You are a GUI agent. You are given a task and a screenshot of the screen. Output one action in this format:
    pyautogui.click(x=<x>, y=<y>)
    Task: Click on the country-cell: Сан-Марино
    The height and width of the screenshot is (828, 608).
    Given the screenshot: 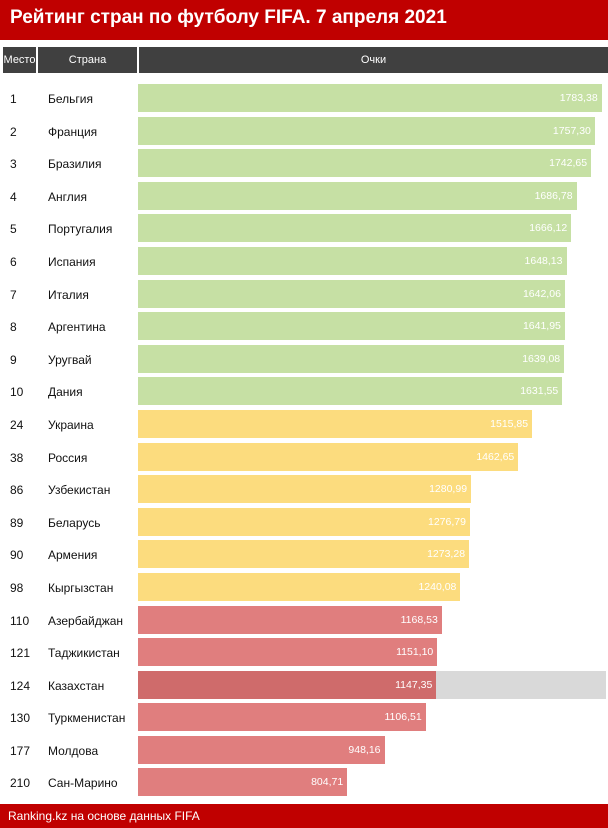 What is the action you would take?
    pyautogui.click(x=83, y=783)
    